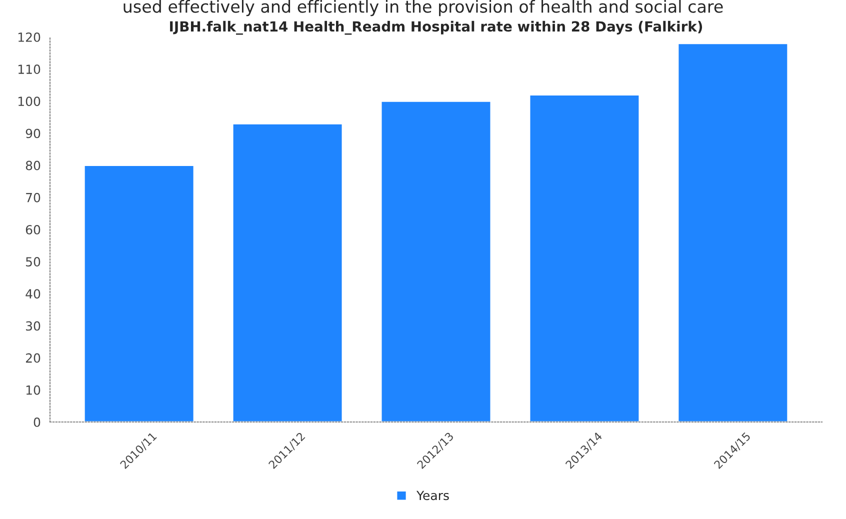 This screenshot has width=846, height=519. Describe the element at coordinates (29, 69) in the screenshot. I see `y-tick-label: 110` at that location.